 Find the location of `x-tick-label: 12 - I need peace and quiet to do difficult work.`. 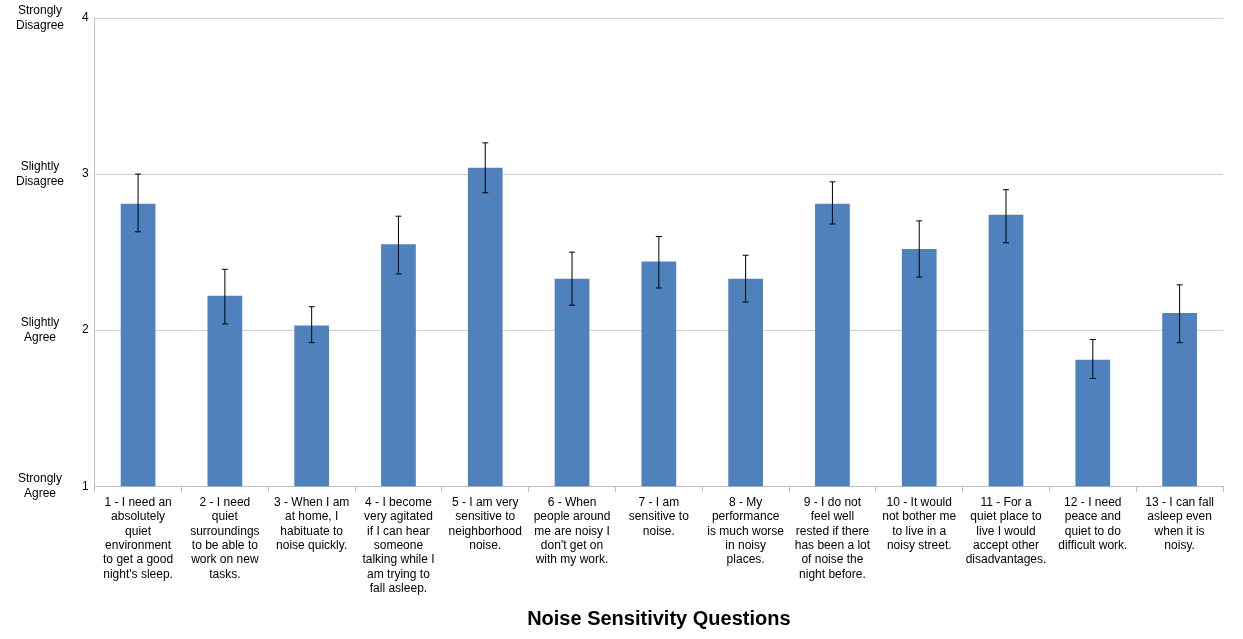

x-tick-label: 12 - I need peace and quiet to do difficult work. is located at coordinates (1093, 523).